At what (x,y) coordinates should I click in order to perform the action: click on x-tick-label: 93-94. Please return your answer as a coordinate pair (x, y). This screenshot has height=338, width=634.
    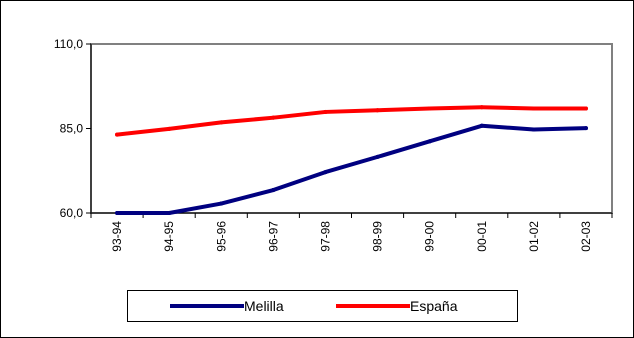
    Looking at the image, I should click on (117, 236).